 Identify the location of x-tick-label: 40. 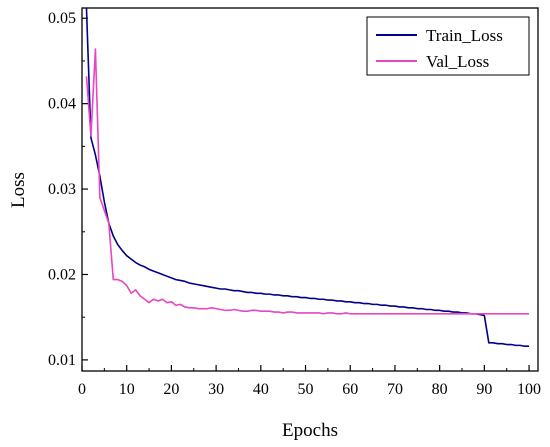
(261, 389).